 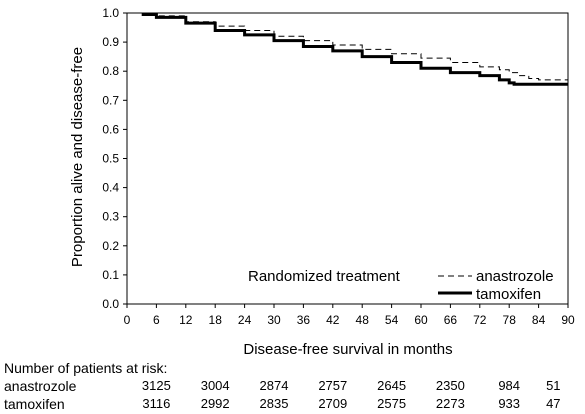 I want to click on legend-label-anastrozole: anastrozole, so click(x=515, y=276).